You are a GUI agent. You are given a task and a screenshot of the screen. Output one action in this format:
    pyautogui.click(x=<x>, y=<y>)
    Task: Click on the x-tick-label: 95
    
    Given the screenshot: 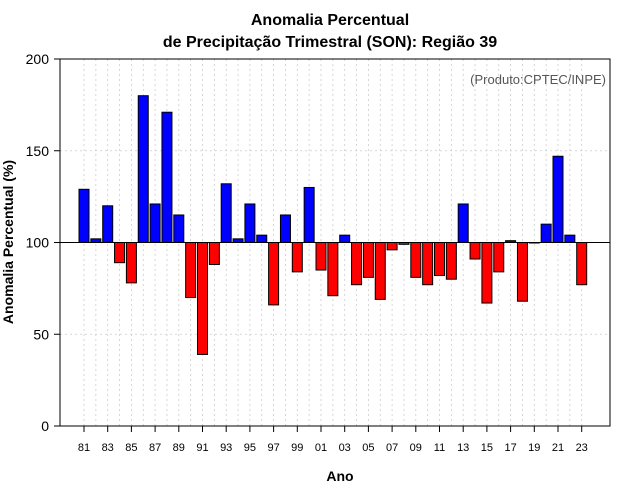 What is the action you would take?
    pyautogui.click(x=250, y=448)
    